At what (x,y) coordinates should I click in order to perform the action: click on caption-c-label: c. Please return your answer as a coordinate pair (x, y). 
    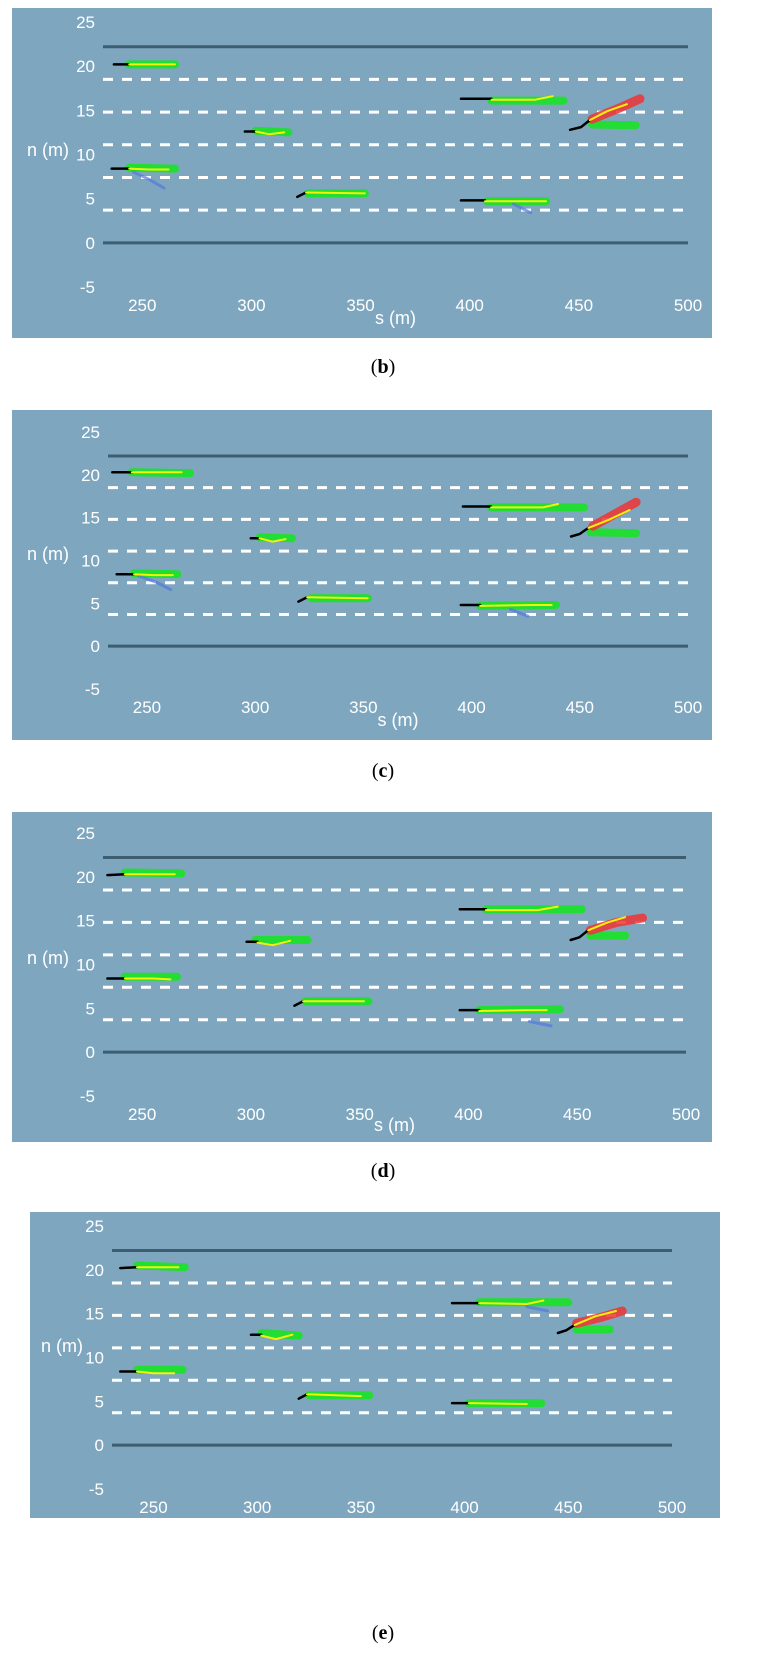
    Looking at the image, I should click on (383, 771).